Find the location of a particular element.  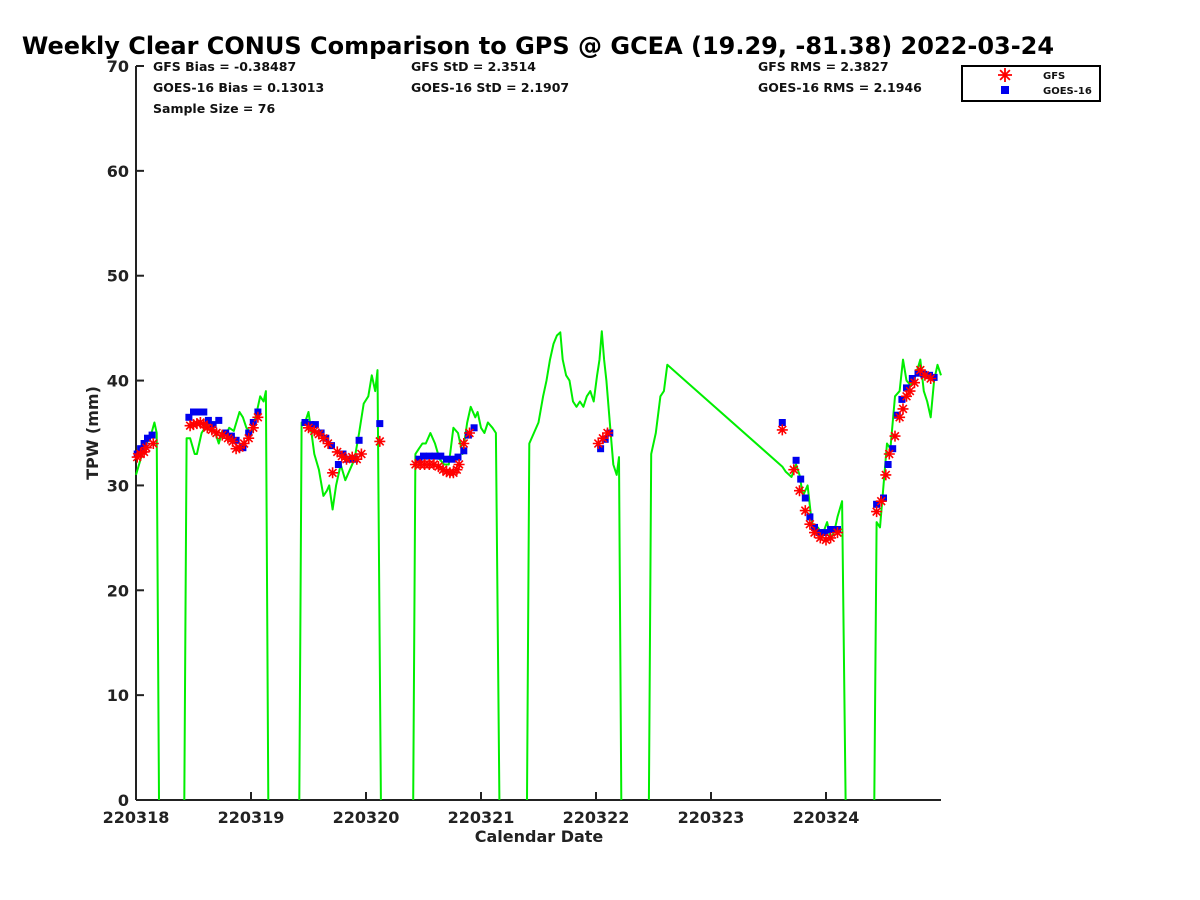

legend: GFS GOES-16 is located at coordinates (1031, 83).